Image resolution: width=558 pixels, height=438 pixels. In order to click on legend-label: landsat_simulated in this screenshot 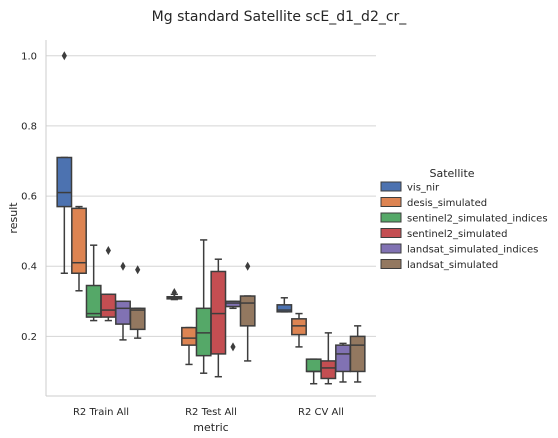, I will do `click(452, 265)`.